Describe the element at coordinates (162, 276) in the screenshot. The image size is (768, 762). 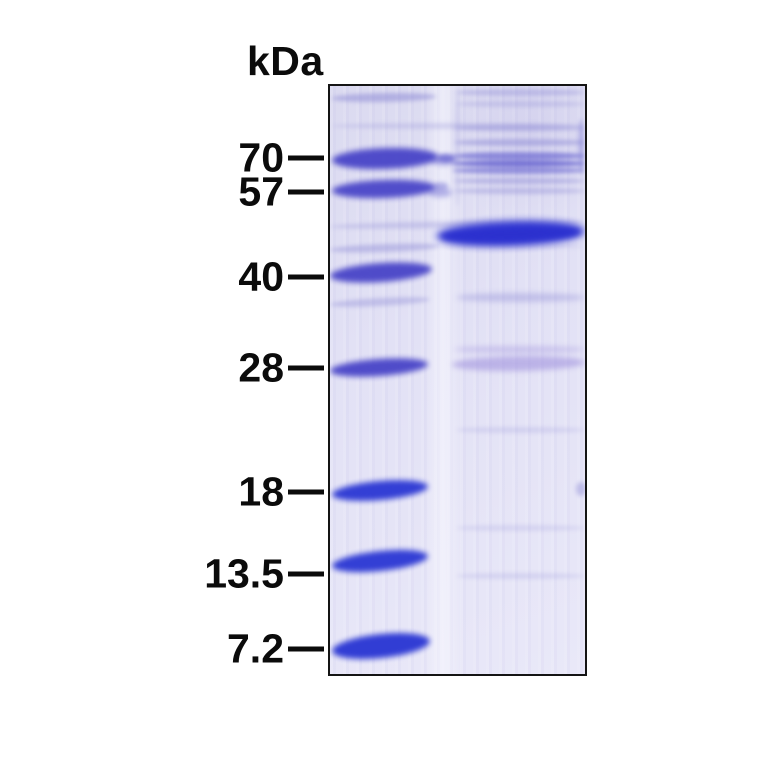
I see `marker-row-40: 40` at that location.